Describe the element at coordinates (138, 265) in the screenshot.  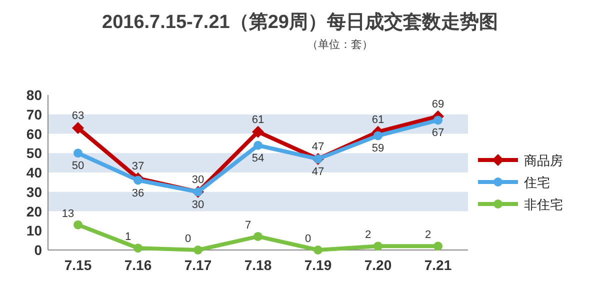
I see `x-tick-label: 7.16` at that location.